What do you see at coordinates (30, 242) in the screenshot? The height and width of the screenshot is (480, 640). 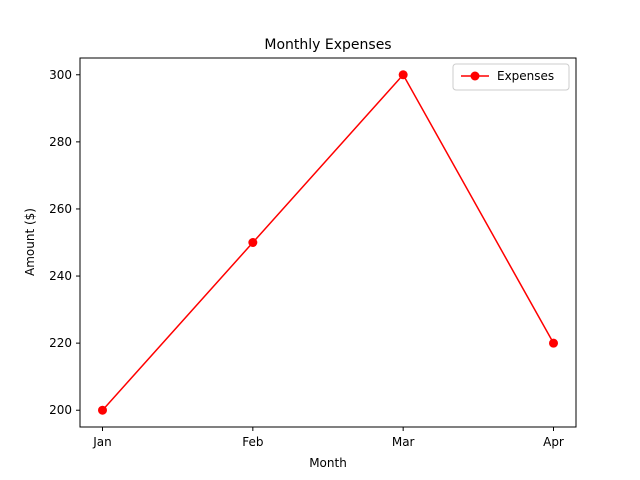 I see `y-axis-label: Amount ($)` at bounding box center [30, 242].